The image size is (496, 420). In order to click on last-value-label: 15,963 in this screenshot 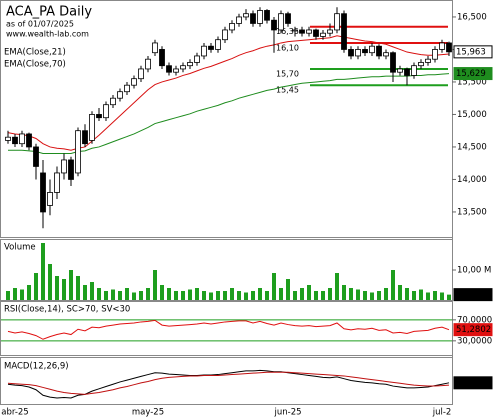, I will do `click(471, 52)`.